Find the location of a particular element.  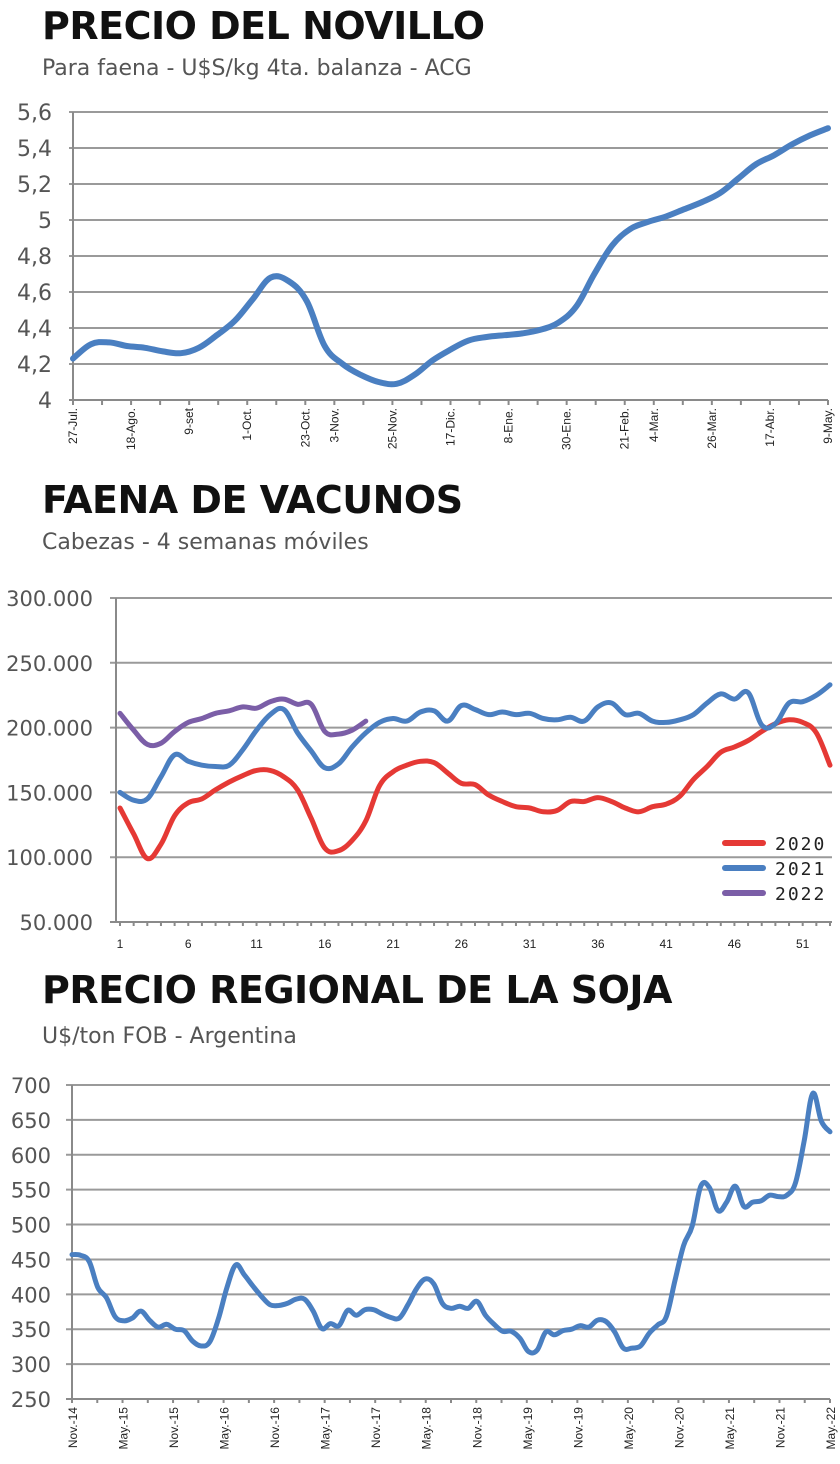

chart-subtitle-novillo: Para faena - U$S/kg 4ta. balanza - ACG is located at coordinates (257, 68).